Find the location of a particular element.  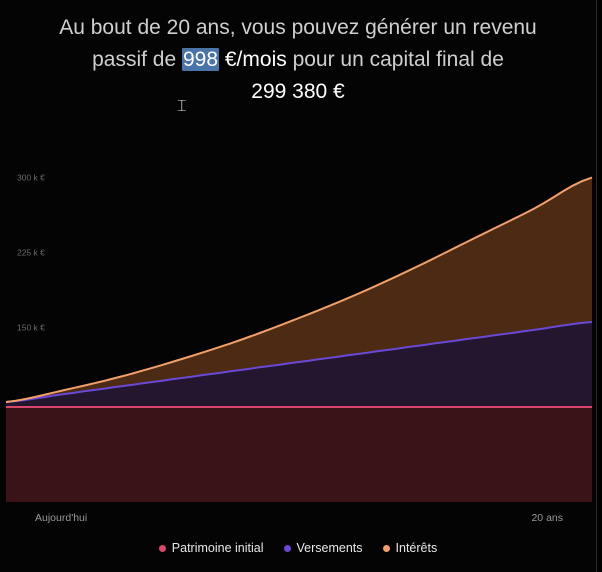

legend-dot-initial is located at coordinates (162, 548).